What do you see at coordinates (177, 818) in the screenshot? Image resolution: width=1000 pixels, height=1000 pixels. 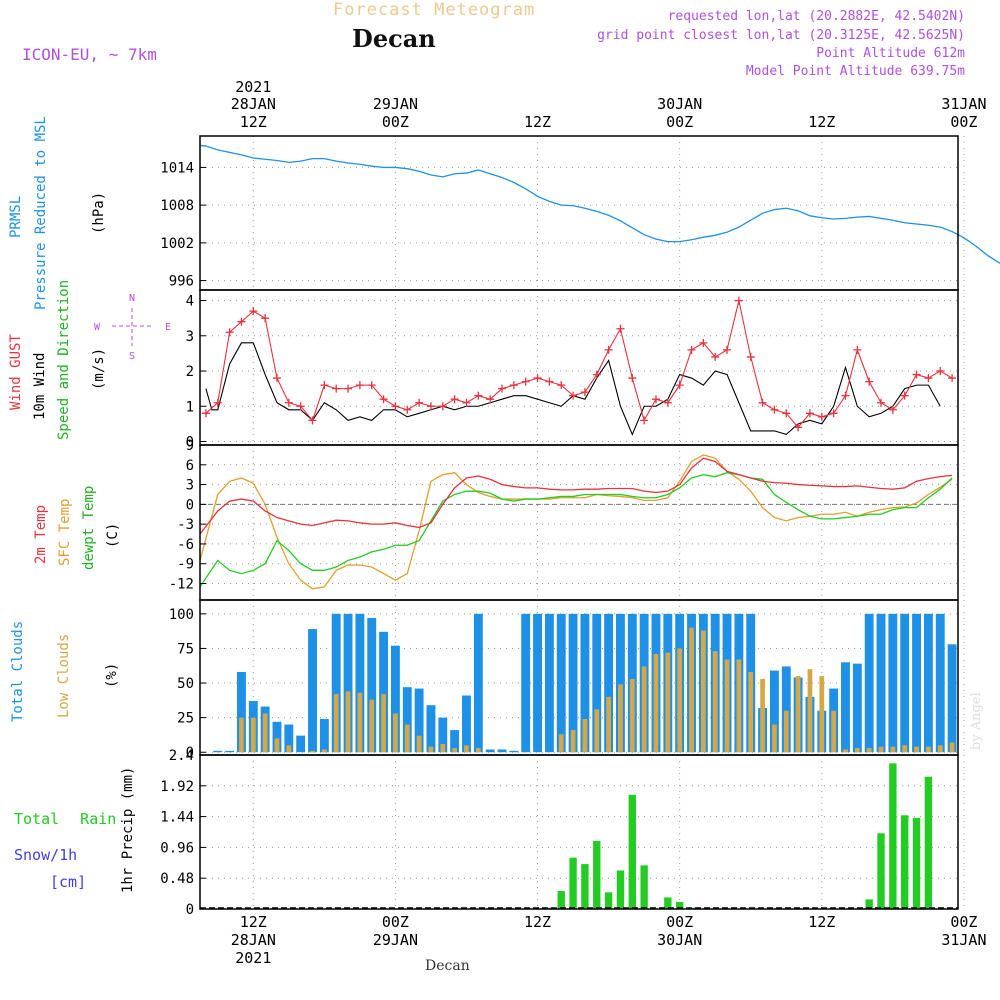 I see `ytick-label: 1.44` at bounding box center [177, 818].